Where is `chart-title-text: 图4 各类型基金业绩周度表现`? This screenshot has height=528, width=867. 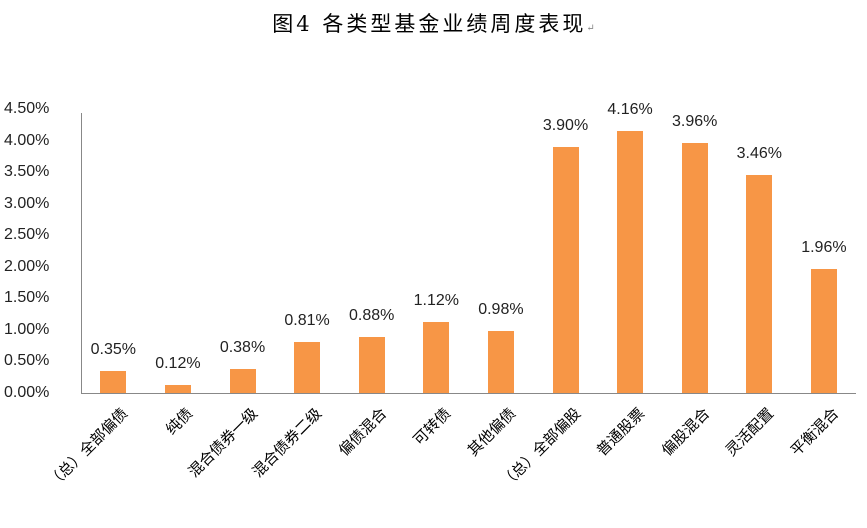
chart-title-text: 图4 各类型基金业绩周度表现 is located at coordinates (429, 24).